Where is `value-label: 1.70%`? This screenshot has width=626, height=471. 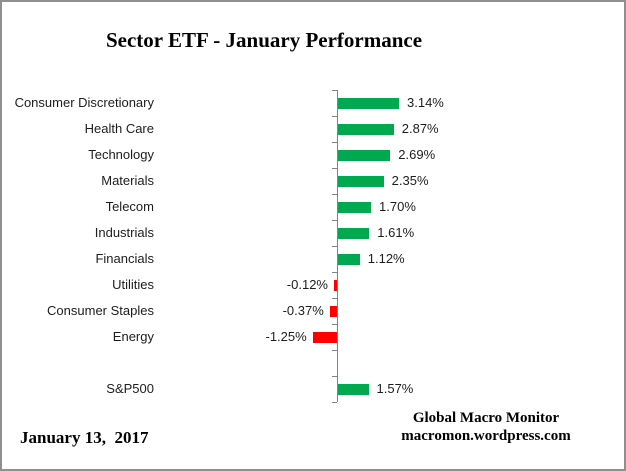
value-label: 1.70% is located at coordinates (397, 206).